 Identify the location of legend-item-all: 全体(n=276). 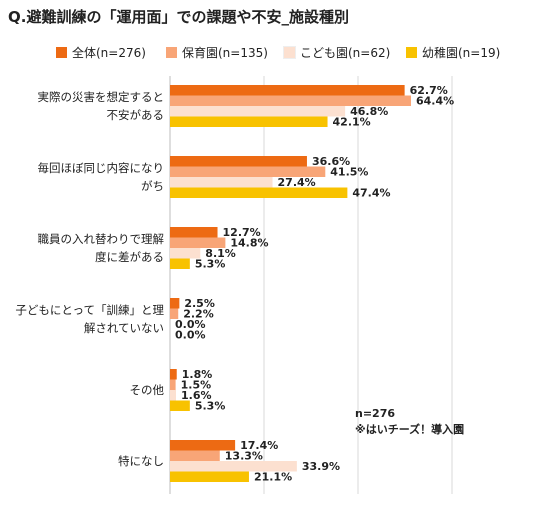
(101, 52).